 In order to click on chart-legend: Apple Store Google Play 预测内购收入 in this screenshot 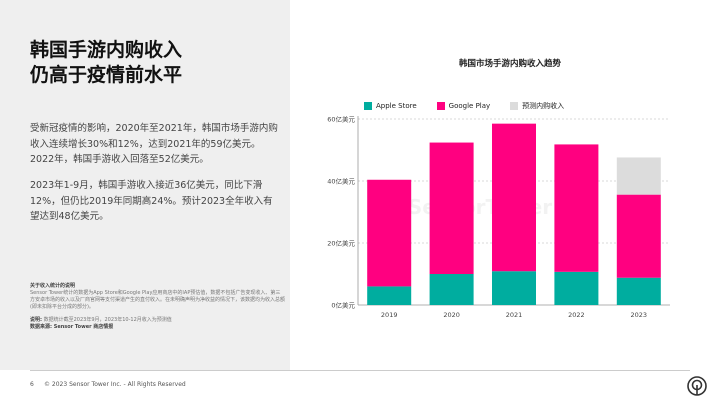, I will do `click(464, 106)`.